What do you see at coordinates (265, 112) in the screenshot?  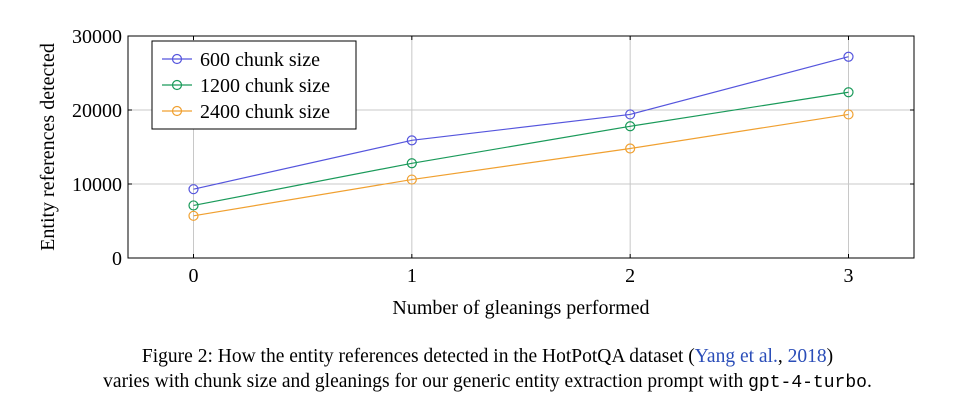 I see `legend-label: 2400 chunk size` at bounding box center [265, 112].